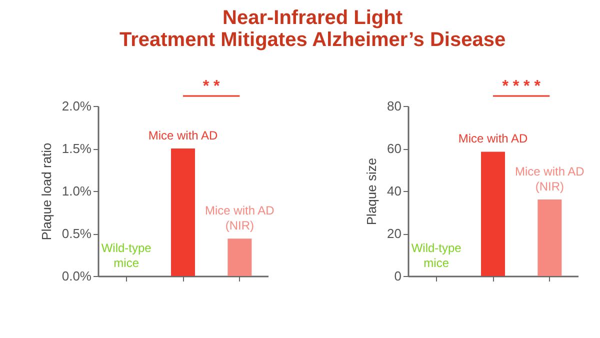  I want to click on y-tick-label: 20, so click(394, 233).